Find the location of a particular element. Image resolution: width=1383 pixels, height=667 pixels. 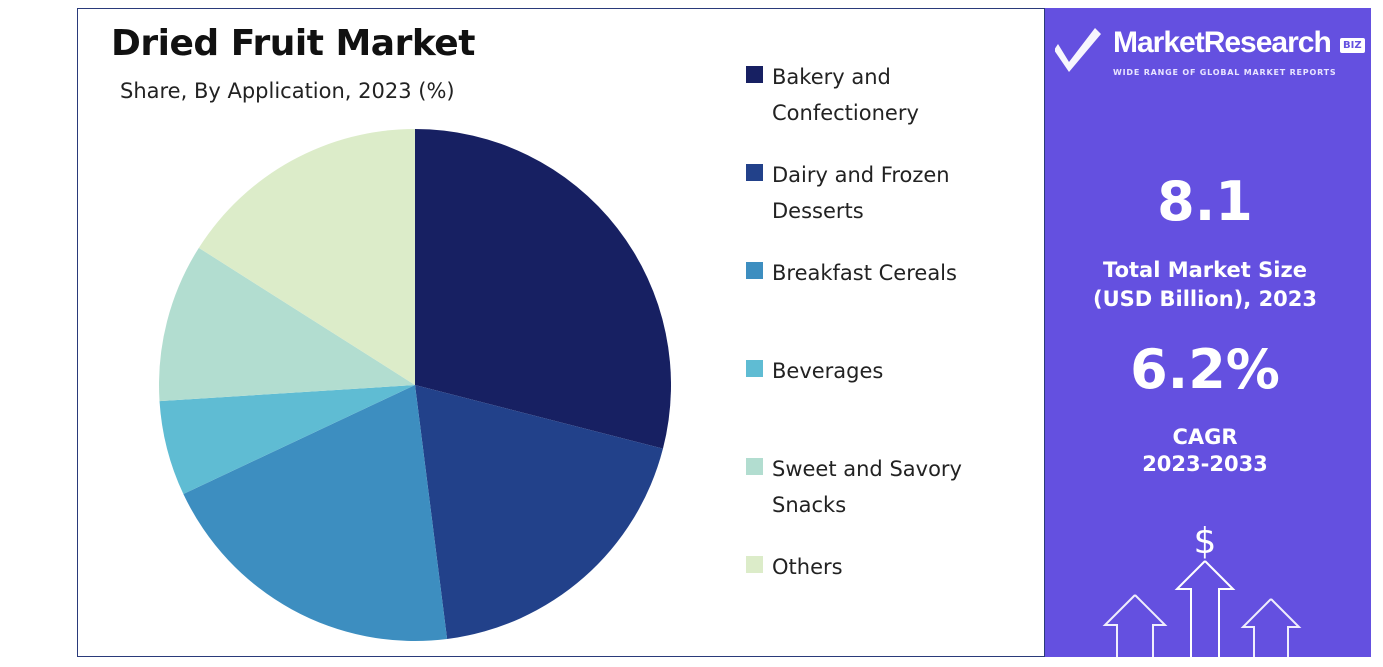

brand-name: MarketResearch is located at coordinates (1222, 42).